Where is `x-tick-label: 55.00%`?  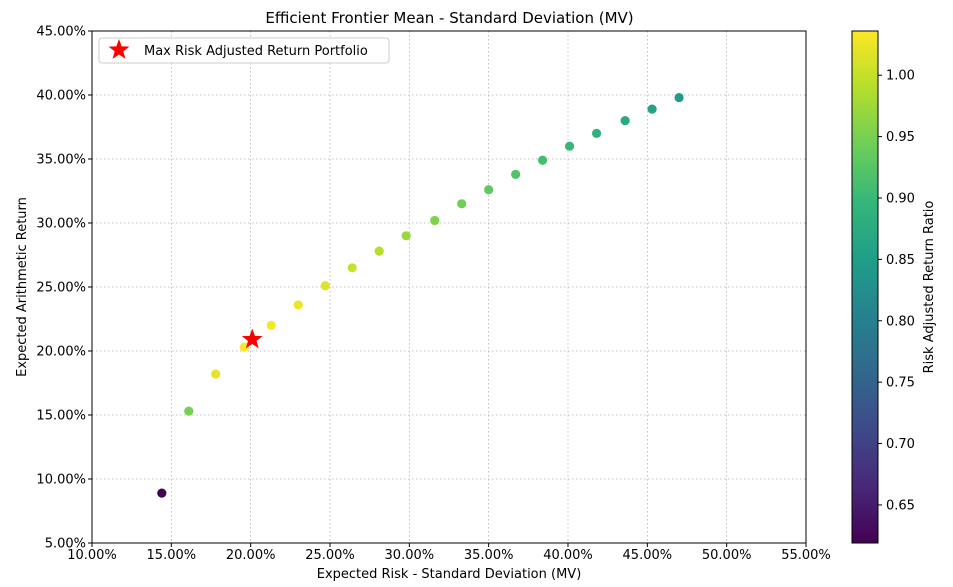
x-tick-label: 55.00% is located at coordinates (806, 555).